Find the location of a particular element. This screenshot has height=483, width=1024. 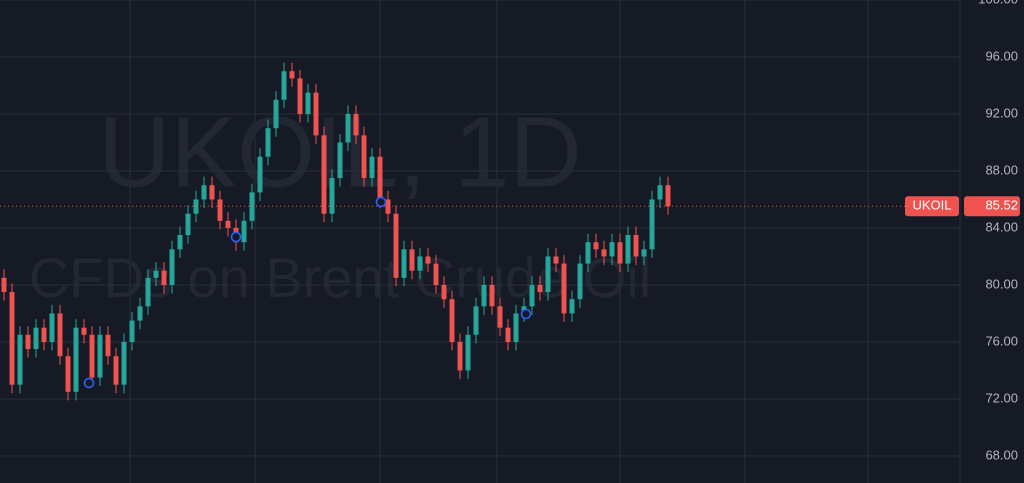

watermark-subtitle: CFDs on Brent Crude Oil is located at coordinates (340, 277).